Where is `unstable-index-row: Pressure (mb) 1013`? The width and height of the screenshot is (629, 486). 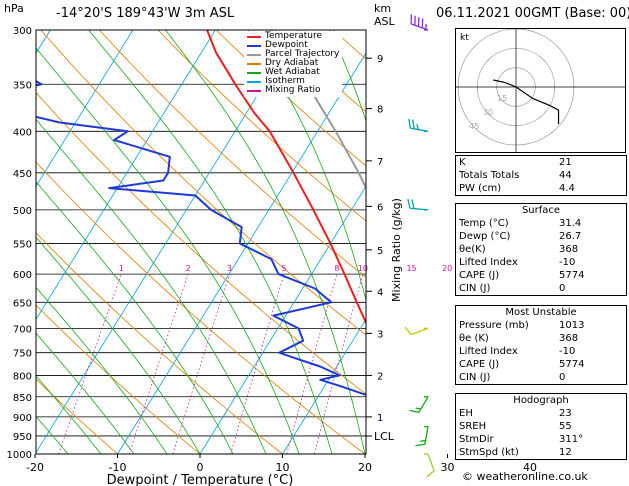
unstable-index-row: Pressure (mb) 1013 is located at coordinates (541, 325).